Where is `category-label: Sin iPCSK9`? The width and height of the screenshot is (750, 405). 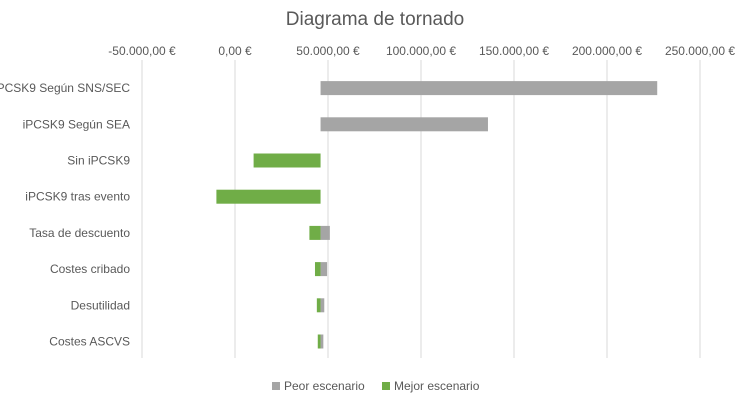
category-label: Sin iPCSK9 is located at coordinates (98, 161).